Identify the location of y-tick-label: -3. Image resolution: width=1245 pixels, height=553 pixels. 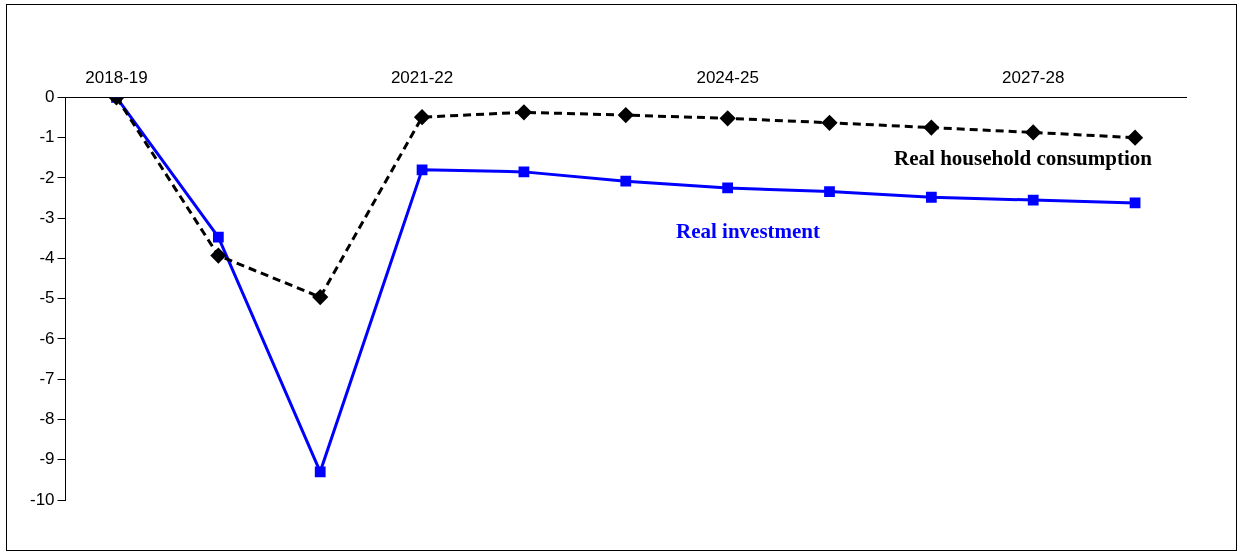
(47, 217).